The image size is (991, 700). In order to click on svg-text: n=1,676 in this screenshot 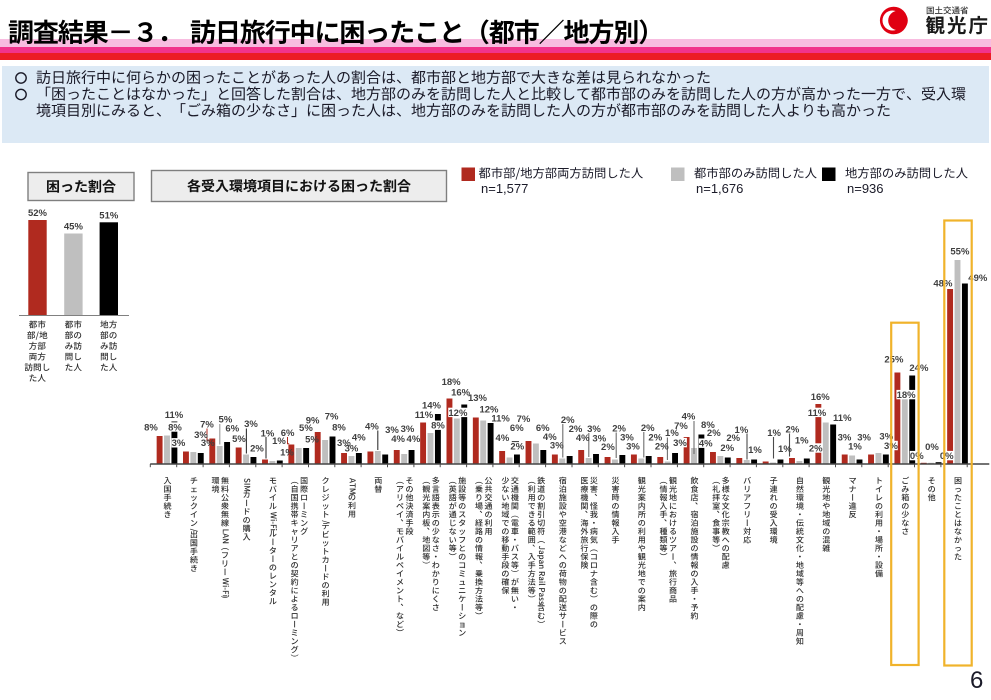, I will do `click(719, 188)`.